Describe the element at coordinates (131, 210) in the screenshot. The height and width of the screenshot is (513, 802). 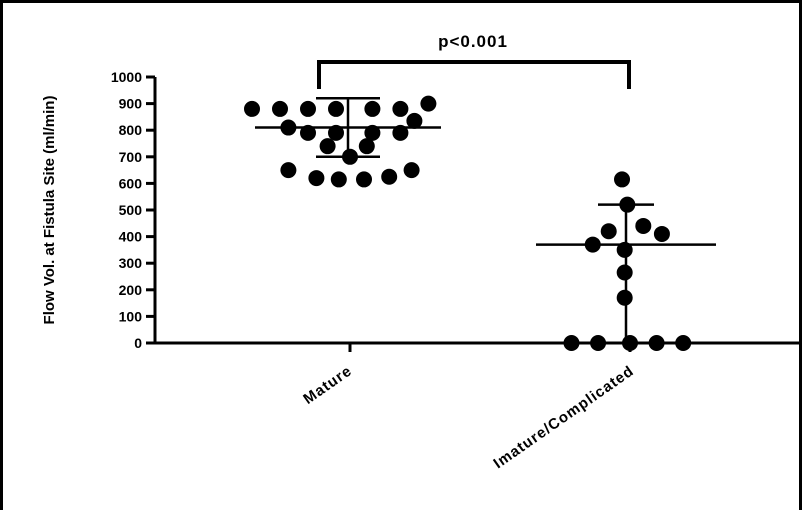
I see `y-tick-label: 500` at that location.